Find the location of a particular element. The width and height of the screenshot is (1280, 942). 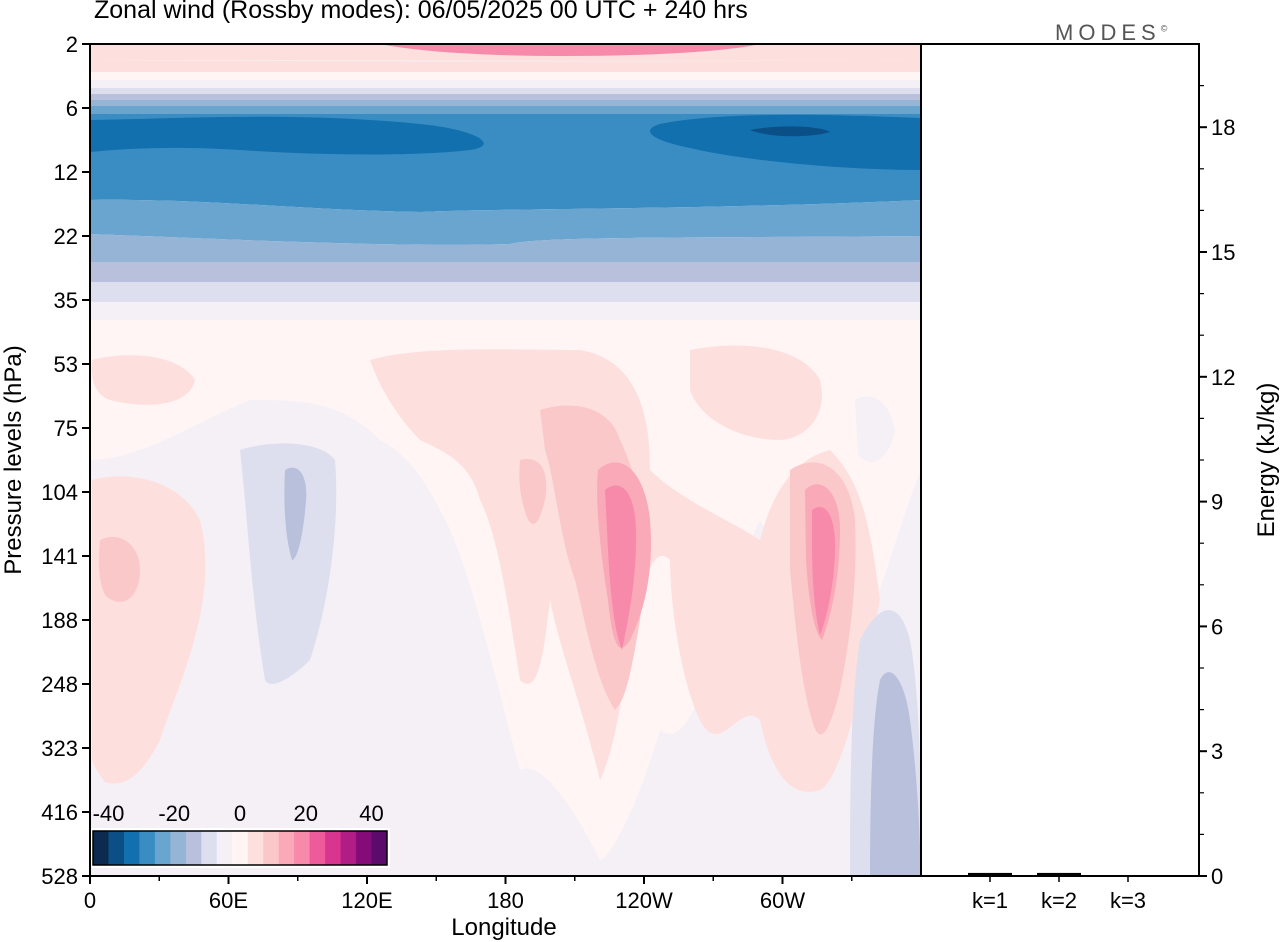

x-axis-title: Longitude is located at coordinates (503, 927).